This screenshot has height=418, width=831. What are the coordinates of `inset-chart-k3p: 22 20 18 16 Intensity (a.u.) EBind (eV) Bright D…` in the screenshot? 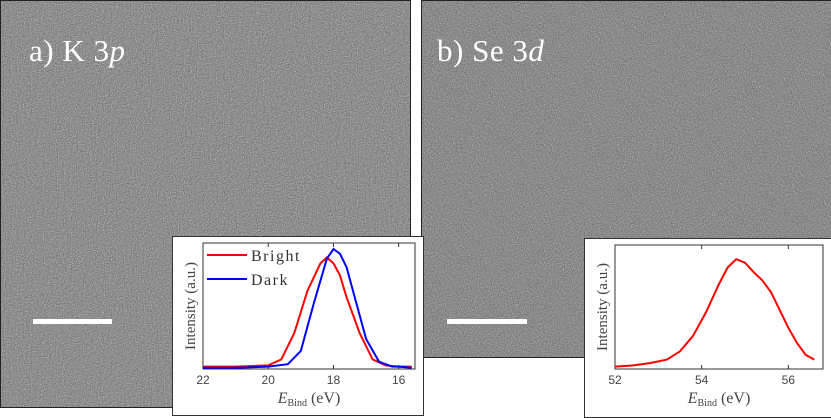 It's located at (298, 326).